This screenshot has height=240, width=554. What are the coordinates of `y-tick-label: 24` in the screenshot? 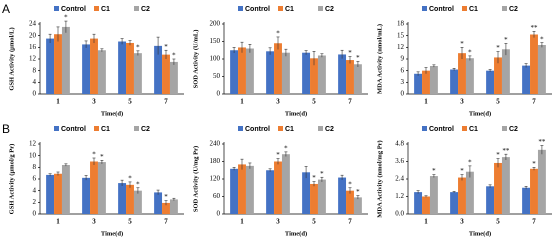 It's located at (33, 24).